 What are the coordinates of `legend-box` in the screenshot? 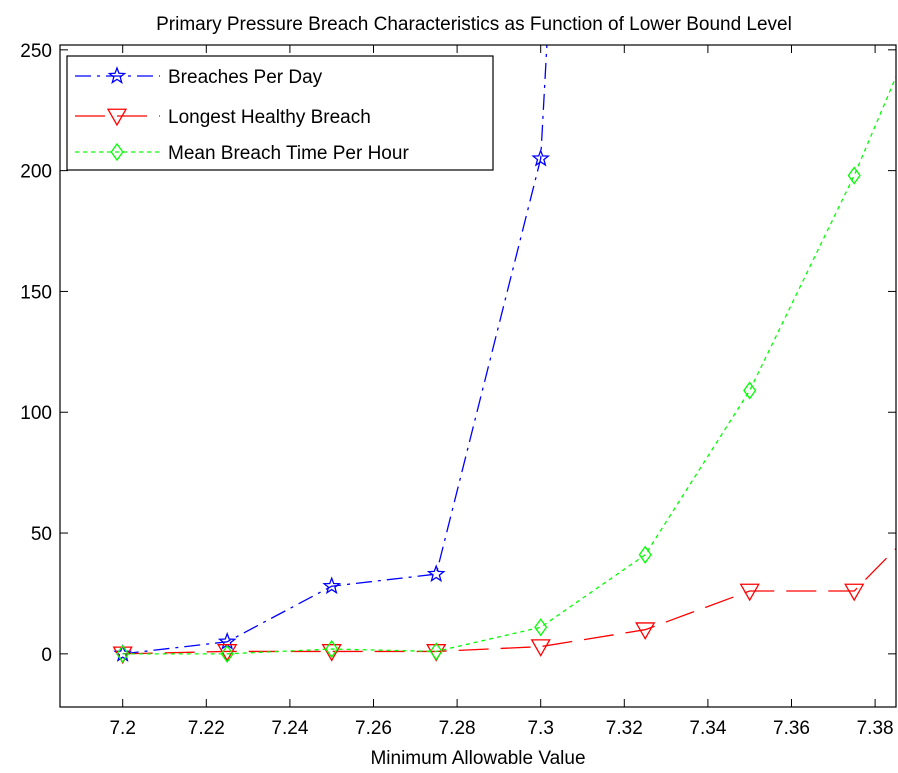 It's located at (280, 113).